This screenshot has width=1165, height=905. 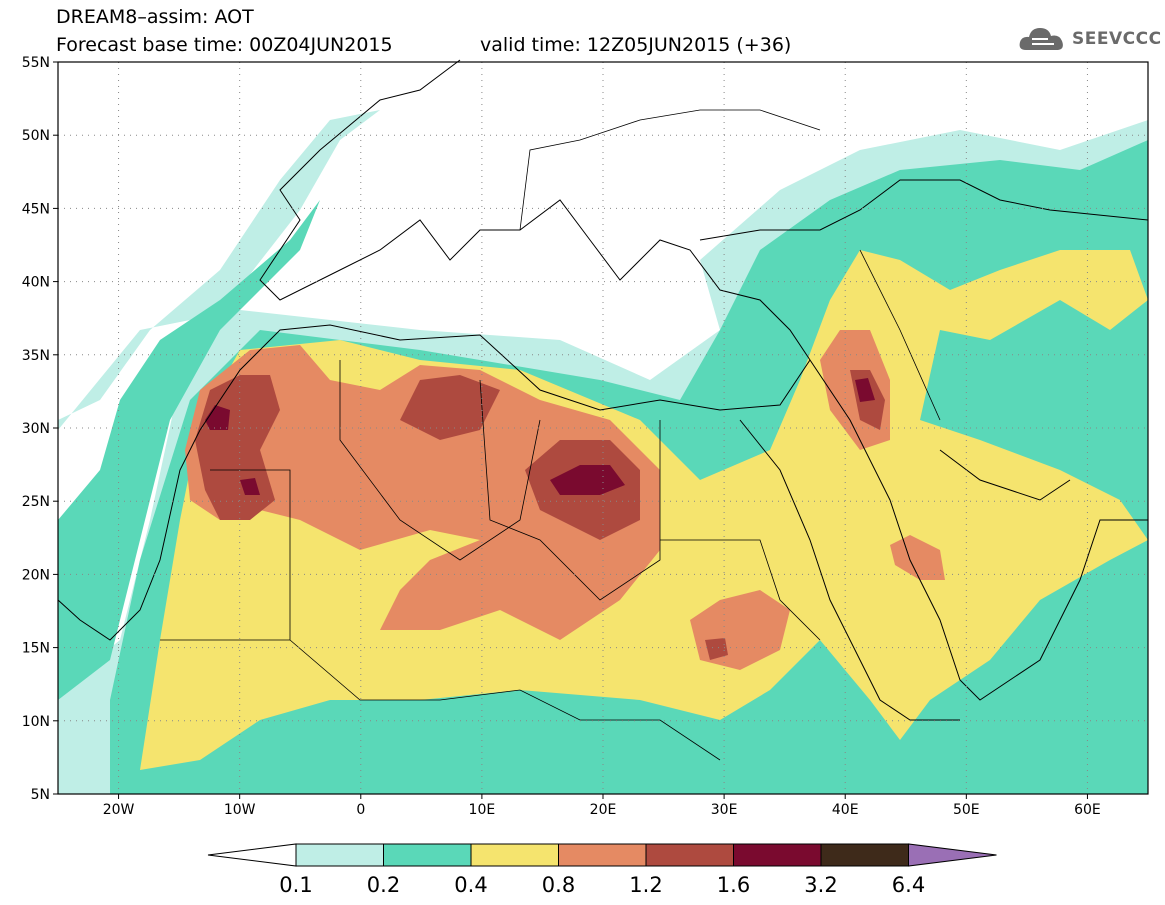 What do you see at coordinates (240, 810) in the screenshot?
I see `lon-label: 10W` at bounding box center [240, 810].